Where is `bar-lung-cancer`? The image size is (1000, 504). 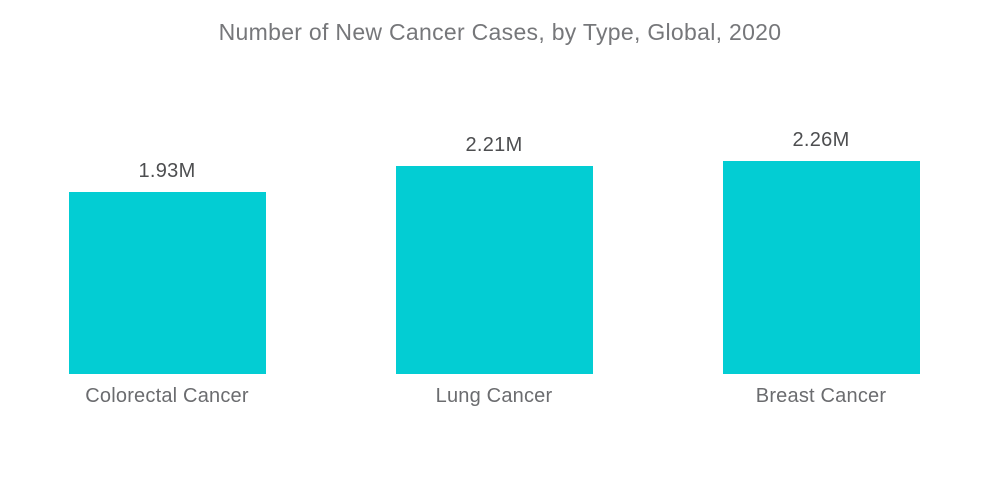
bar-lung-cancer is located at coordinates (494, 270).